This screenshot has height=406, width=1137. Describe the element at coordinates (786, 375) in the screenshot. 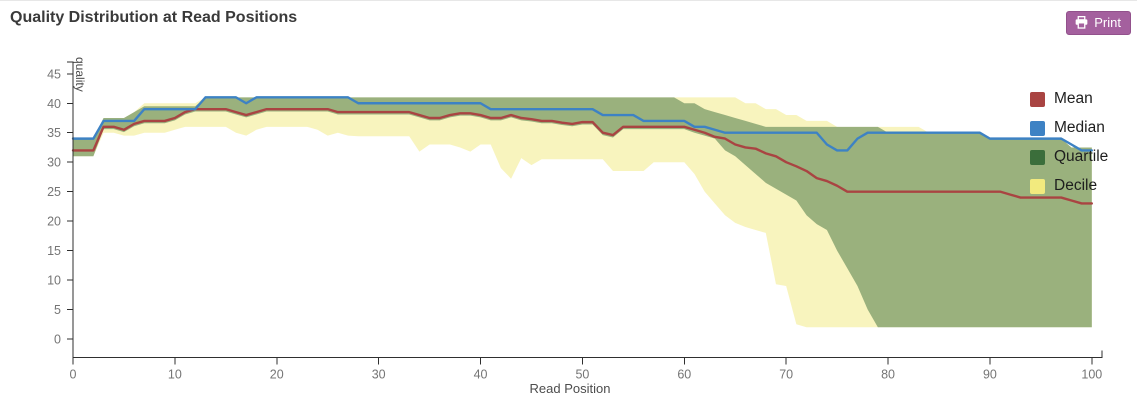

I see `x-tick-label: 70` at that location.